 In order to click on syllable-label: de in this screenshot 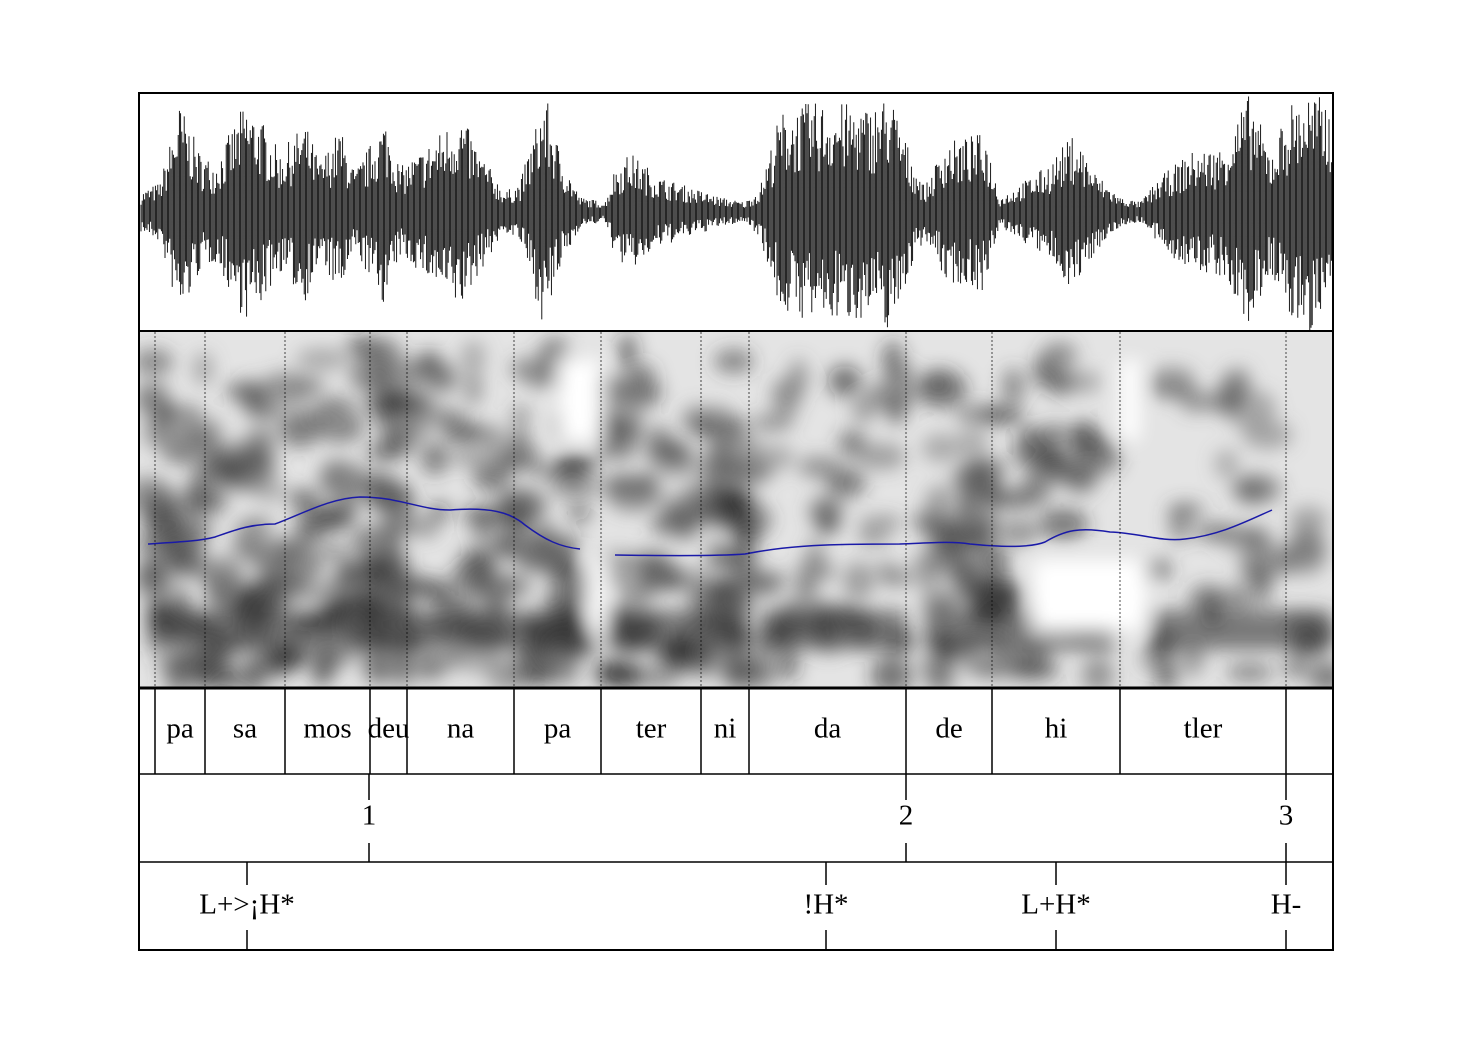, I will do `click(948, 729)`.